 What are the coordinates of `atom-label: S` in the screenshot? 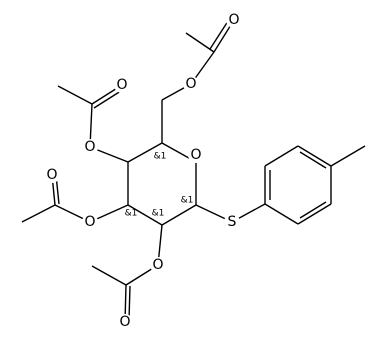 It's located at (232, 222).